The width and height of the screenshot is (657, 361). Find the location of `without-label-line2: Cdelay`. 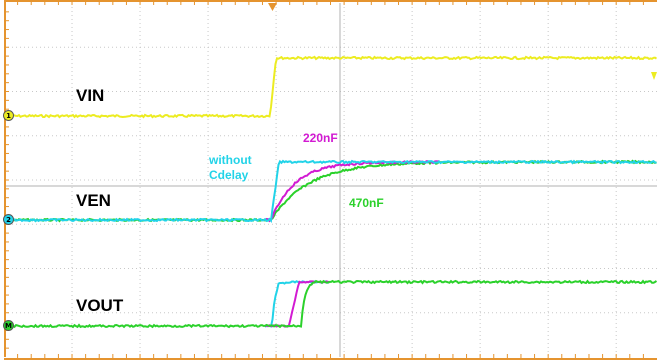

without-label-line2: Cdelay is located at coordinates (229, 175).